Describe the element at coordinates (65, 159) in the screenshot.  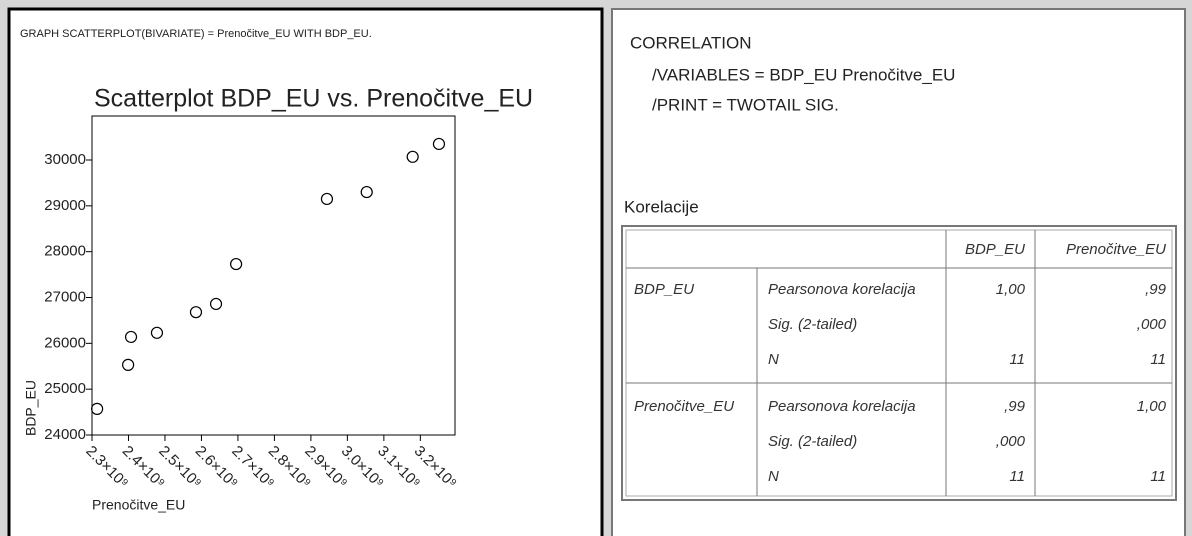
I see `y-tick-label: 30000` at that location.